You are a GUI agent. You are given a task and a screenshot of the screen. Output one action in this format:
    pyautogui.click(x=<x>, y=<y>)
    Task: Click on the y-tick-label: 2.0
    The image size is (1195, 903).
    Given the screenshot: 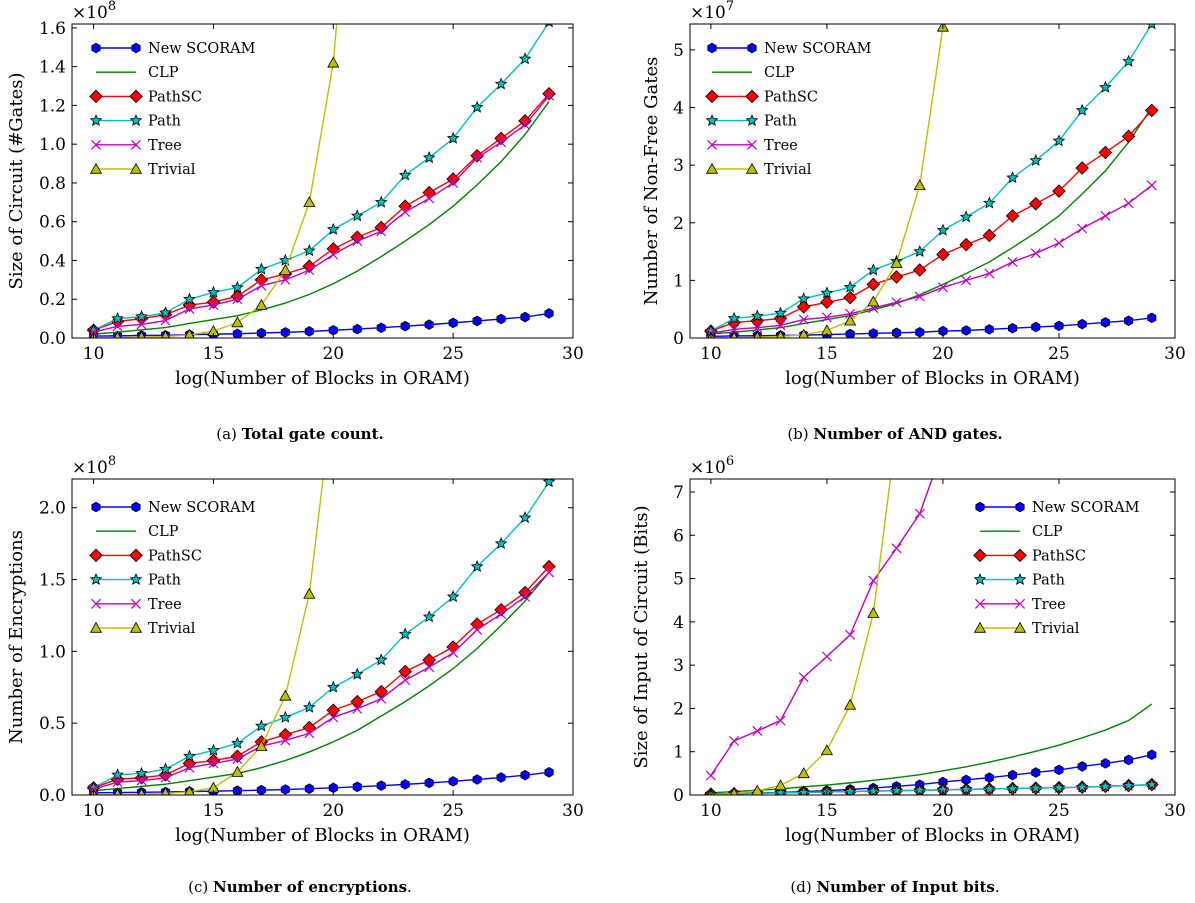 What is the action you would take?
    pyautogui.click(x=52, y=509)
    